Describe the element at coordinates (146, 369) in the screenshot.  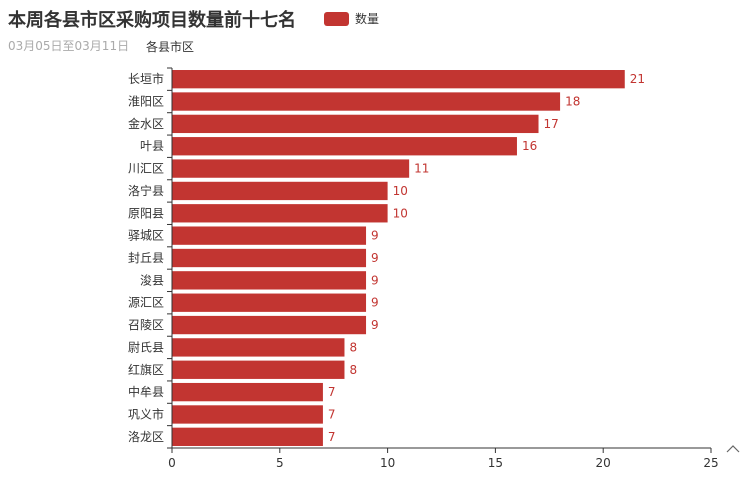
I see `category-label: 红旗区` at that location.